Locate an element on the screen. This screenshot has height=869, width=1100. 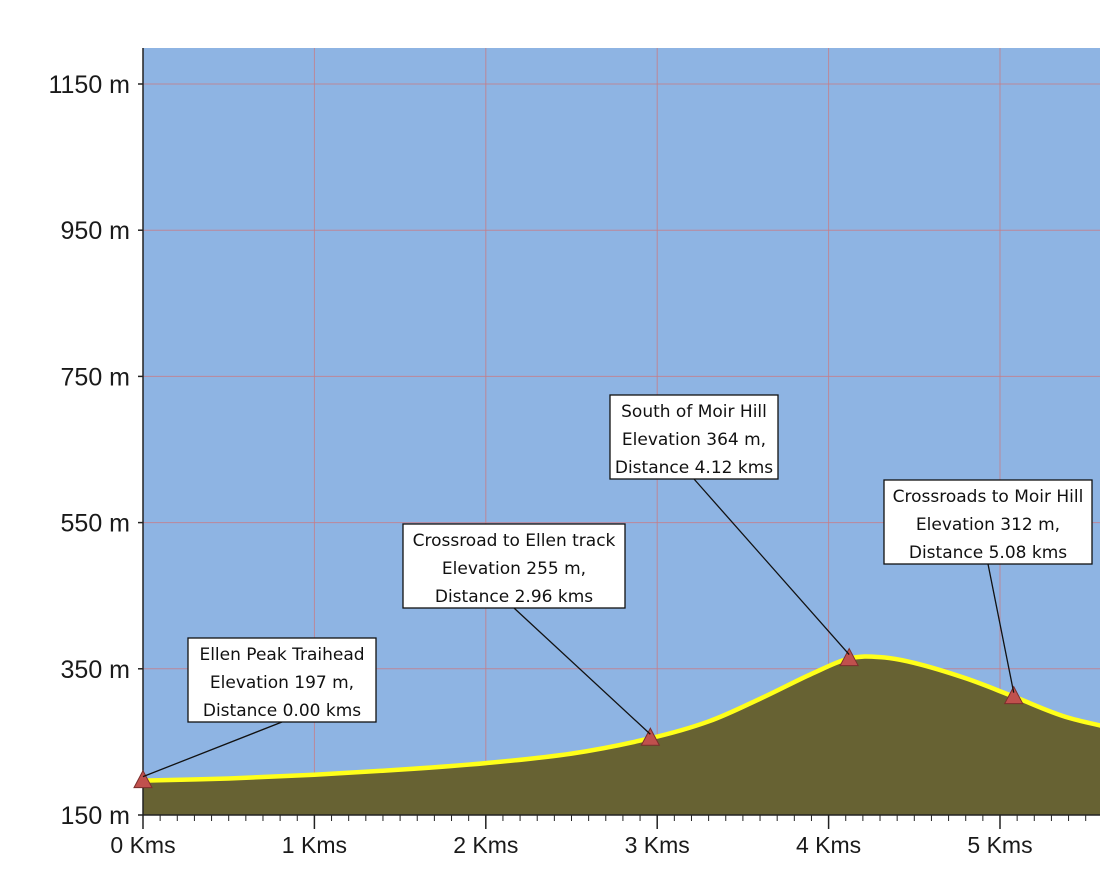
marker-layer is located at coordinates (578, 718).